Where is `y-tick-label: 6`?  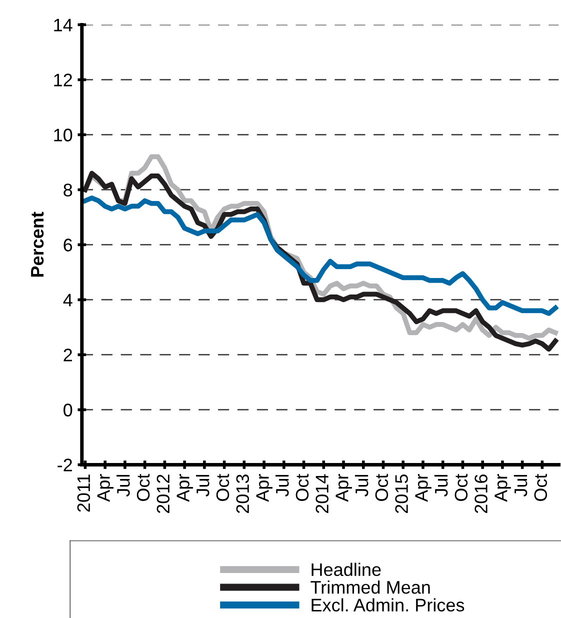
y-tick-label: 6 is located at coordinates (68, 245).